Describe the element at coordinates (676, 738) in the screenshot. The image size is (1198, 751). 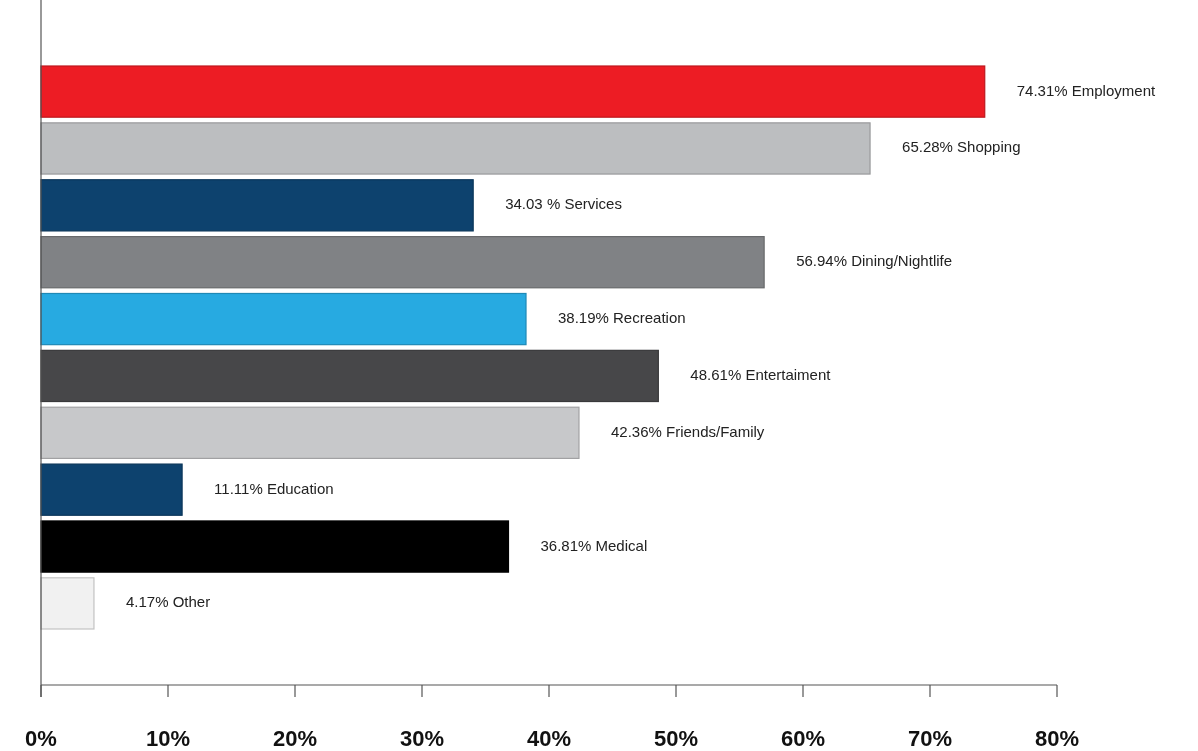
I see `x-tick-label: 50%` at that location.